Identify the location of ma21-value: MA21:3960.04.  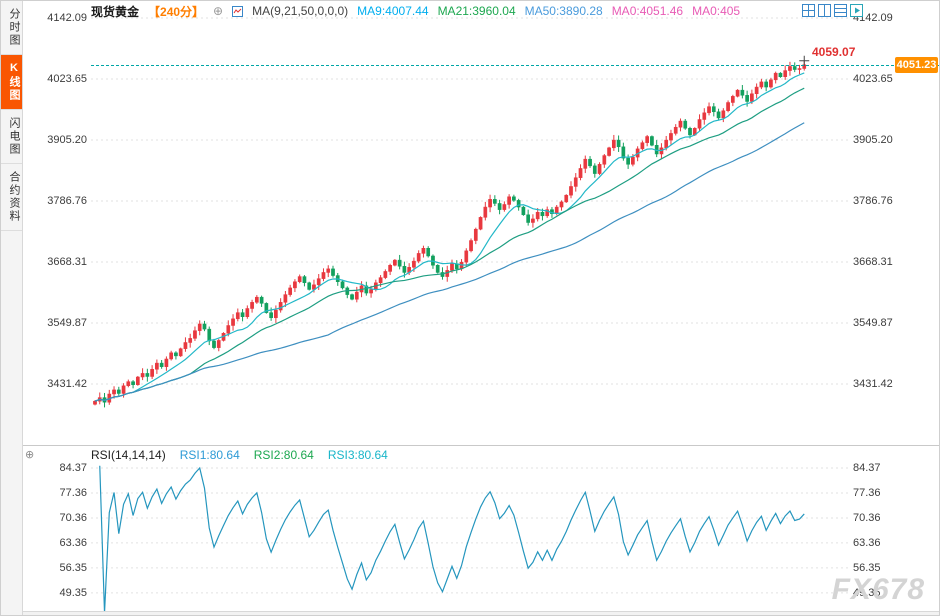
(476, 11).